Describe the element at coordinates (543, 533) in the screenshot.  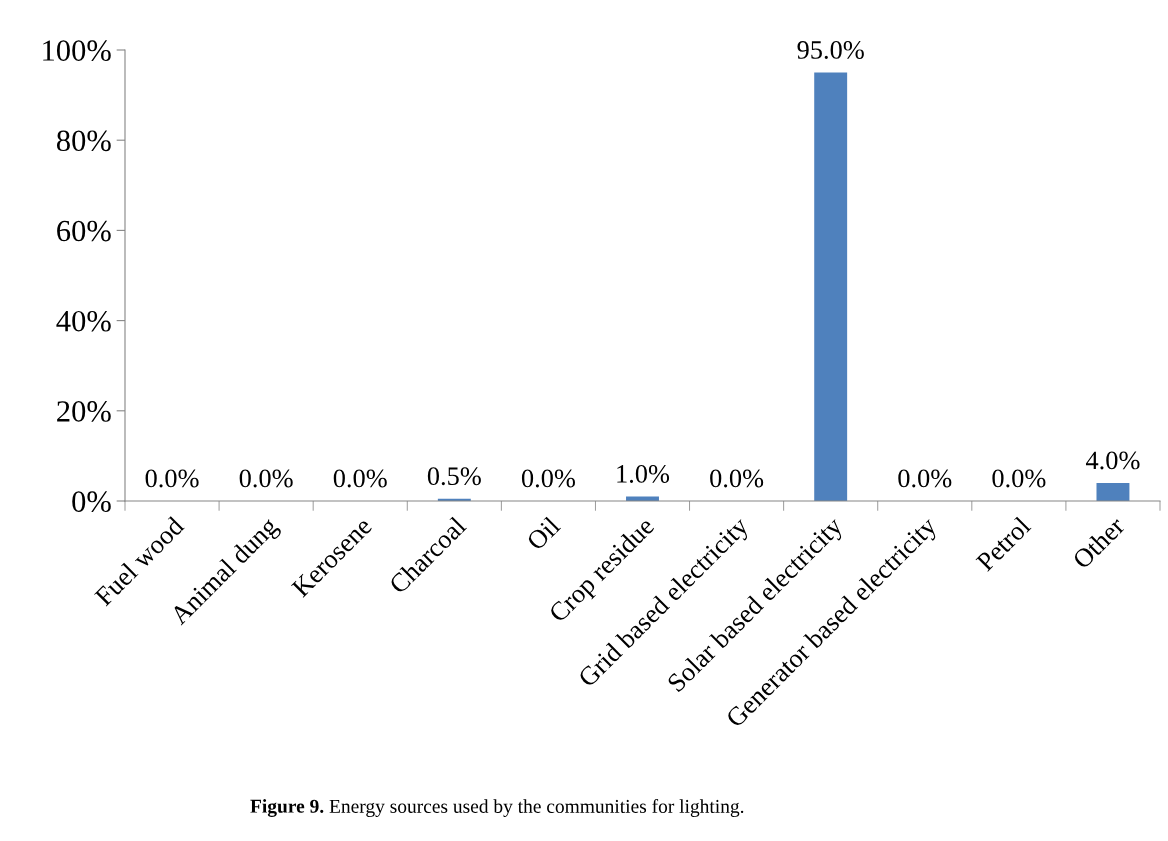
I see `x-tick-label: Oil` at that location.